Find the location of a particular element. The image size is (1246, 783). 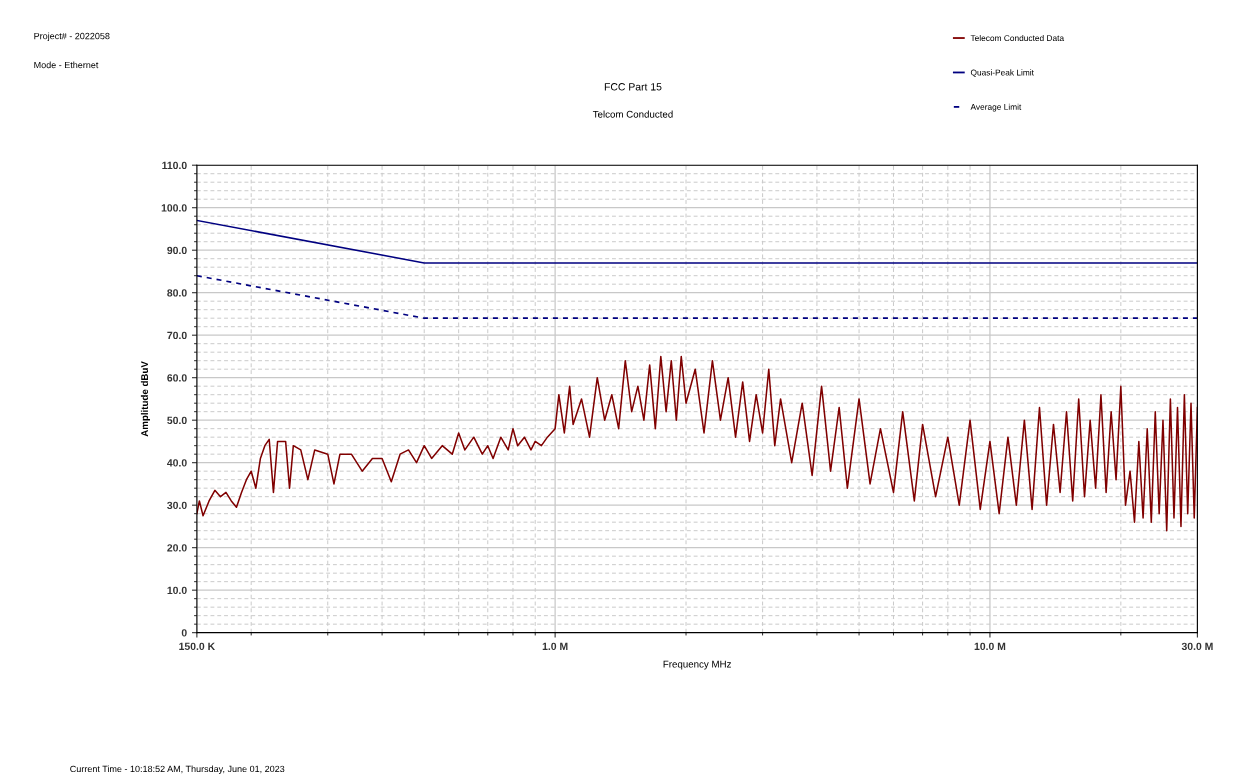

y-tick-label: 40.0 is located at coordinates (177, 463).